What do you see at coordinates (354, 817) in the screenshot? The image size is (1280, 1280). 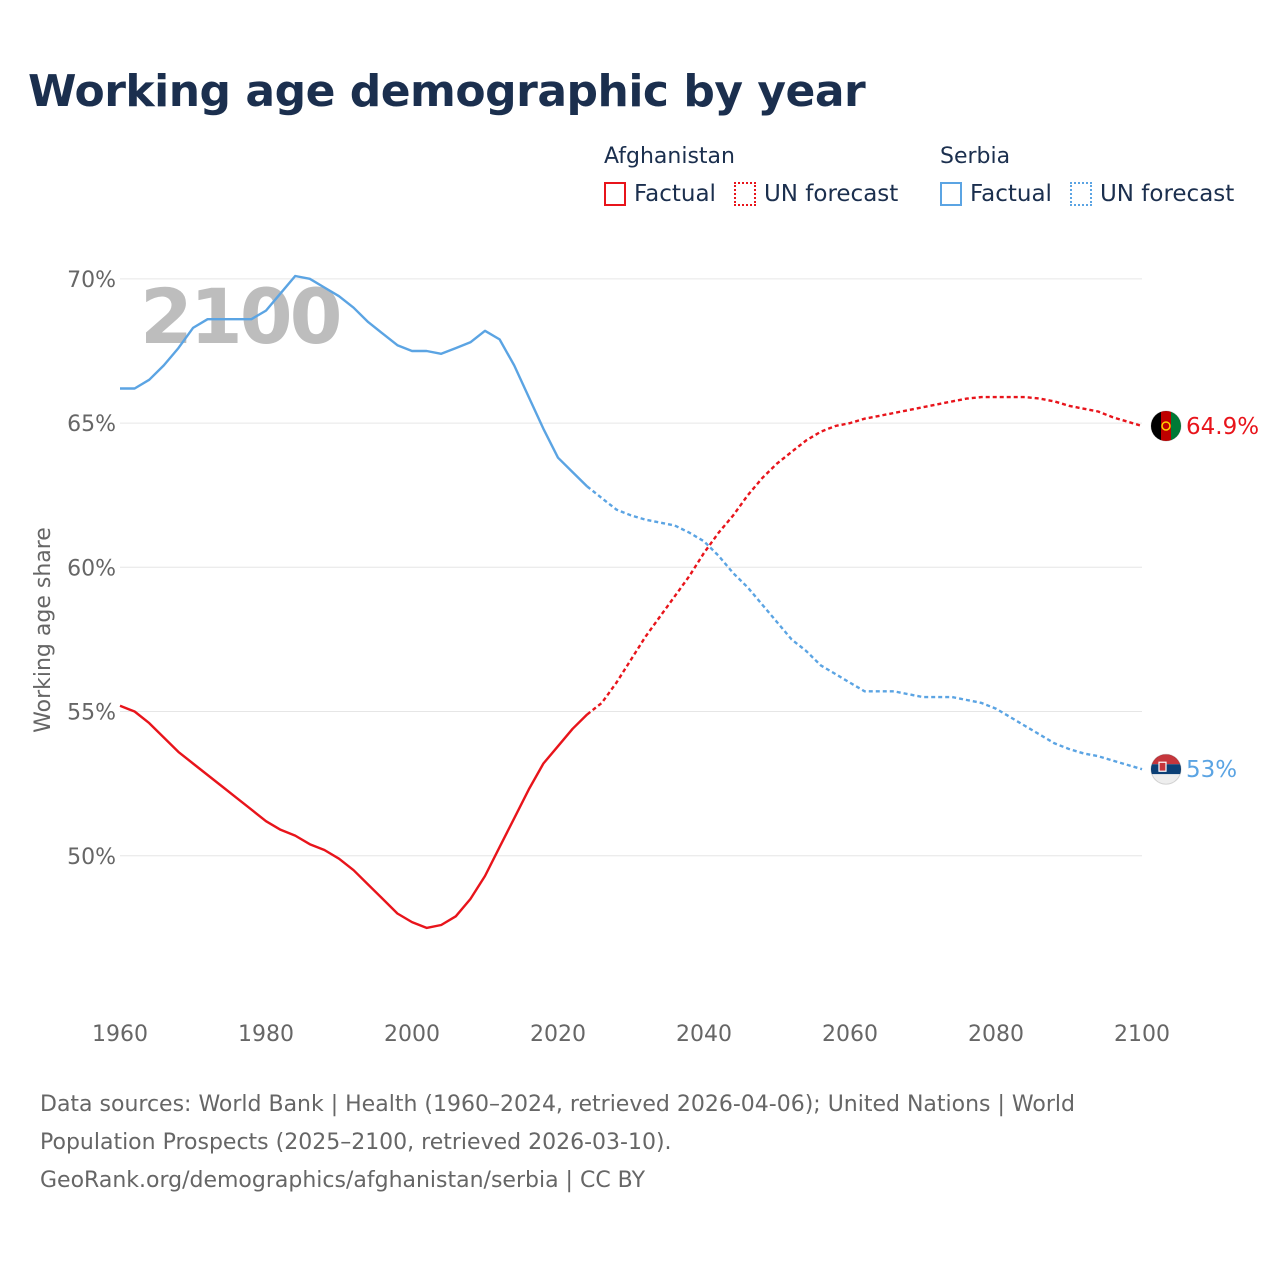 I see `series-line-afghanistan-factual` at bounding box center [354, 817].